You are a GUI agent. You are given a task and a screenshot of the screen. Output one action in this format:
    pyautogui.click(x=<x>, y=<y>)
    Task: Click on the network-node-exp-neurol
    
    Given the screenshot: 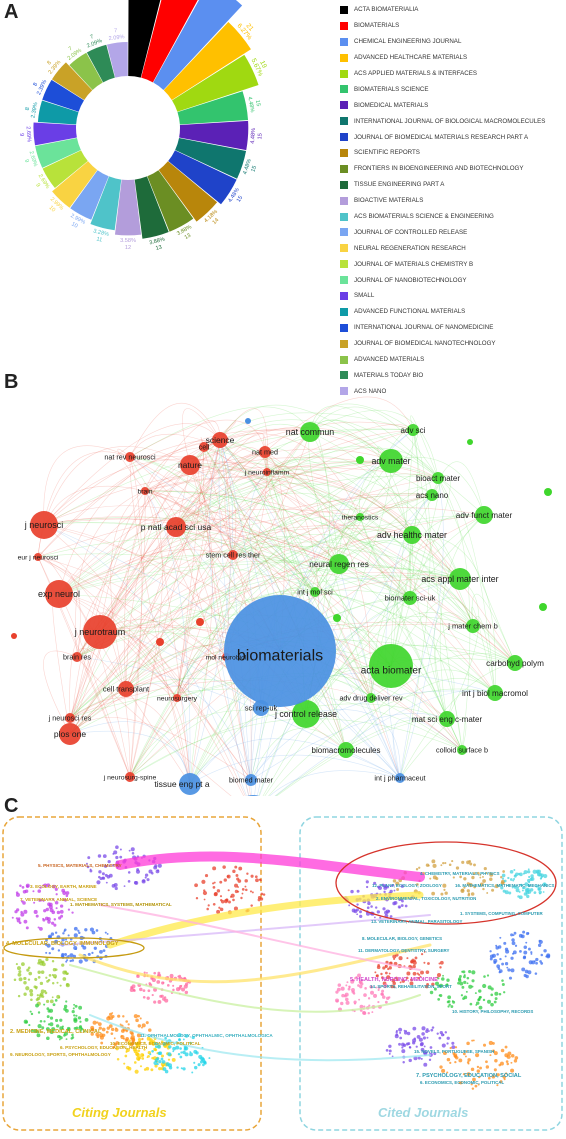 What is the action you would take?
    pyautogui.click(x=59, y=594)
    